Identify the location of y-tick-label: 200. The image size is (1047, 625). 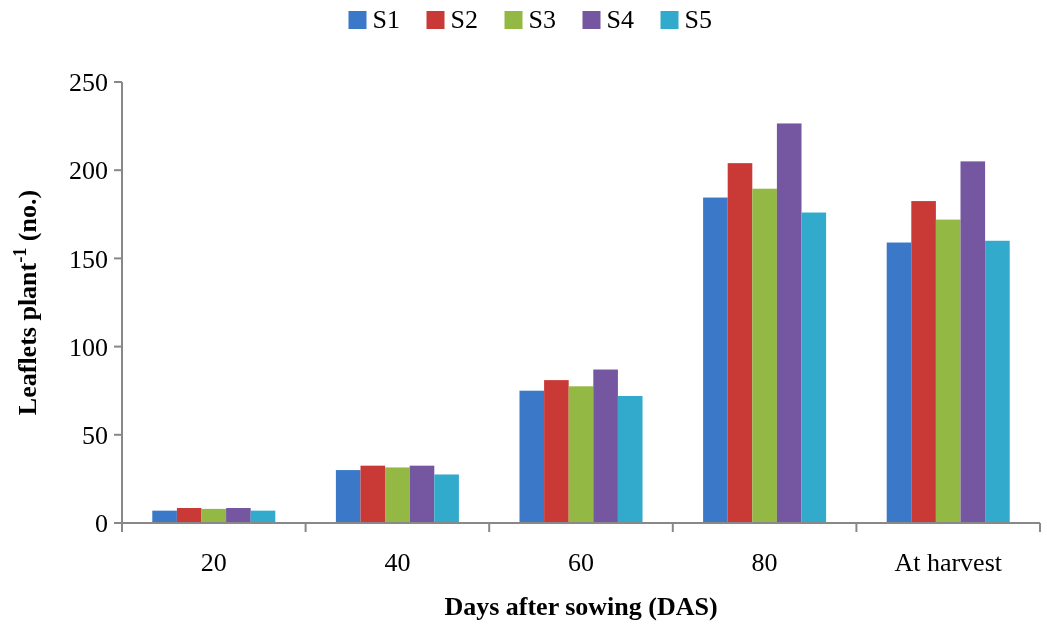
(88, 171).